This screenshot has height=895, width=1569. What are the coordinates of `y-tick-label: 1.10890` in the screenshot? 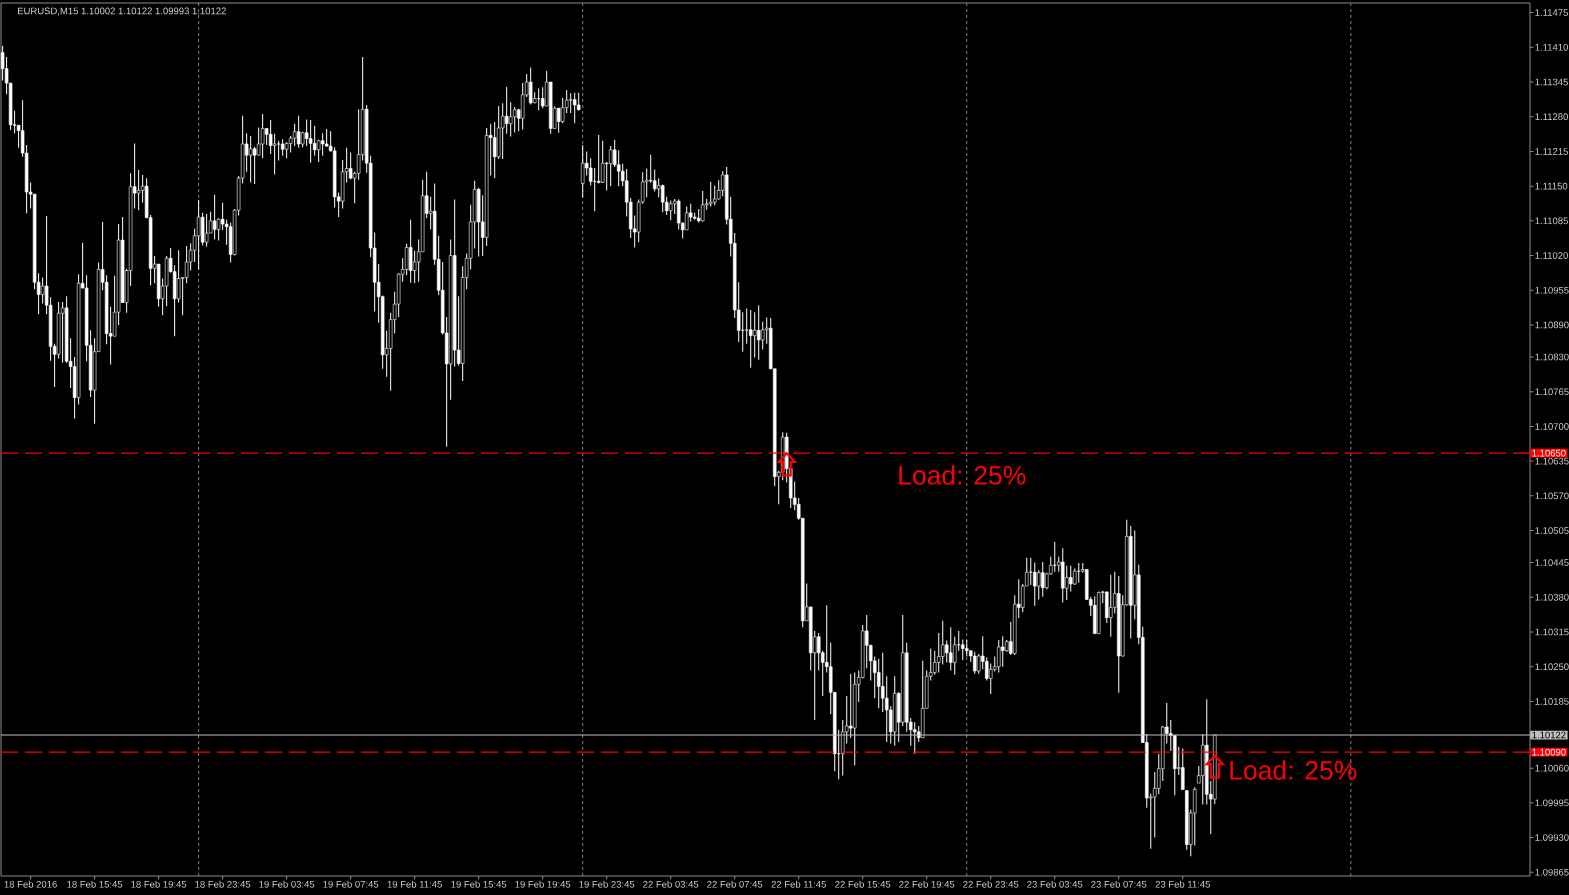 It's located at (1552, 325).